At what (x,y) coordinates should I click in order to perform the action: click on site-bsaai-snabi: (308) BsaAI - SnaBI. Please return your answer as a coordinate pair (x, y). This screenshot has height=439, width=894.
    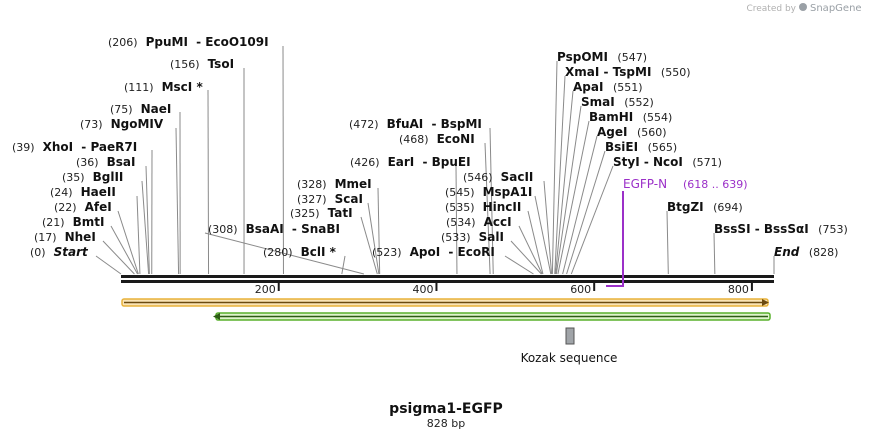
    Looking at the image, I should click on (274, 229).